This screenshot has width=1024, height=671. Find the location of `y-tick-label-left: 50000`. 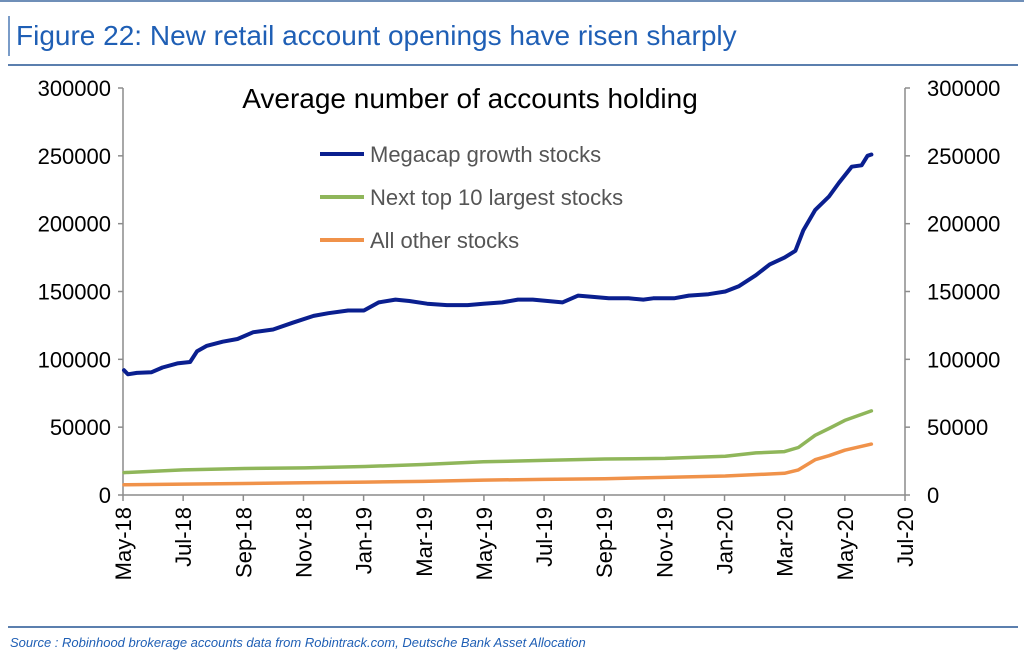

y-tick-label-left: 50000 is located at coordinates (80, 427).